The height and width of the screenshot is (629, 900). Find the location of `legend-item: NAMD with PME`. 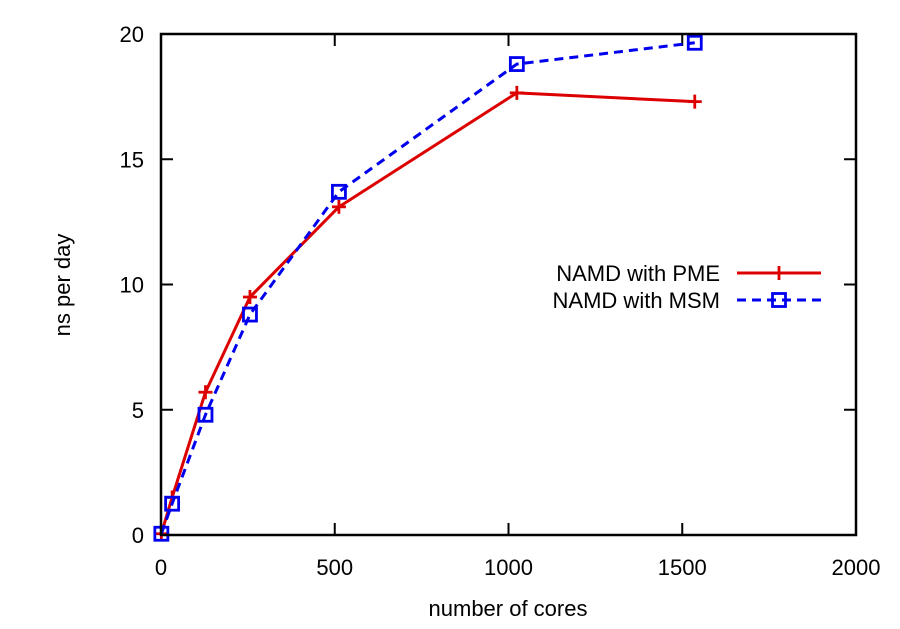

legend-item: NAMD with PME is located at coordinates (688, 273).